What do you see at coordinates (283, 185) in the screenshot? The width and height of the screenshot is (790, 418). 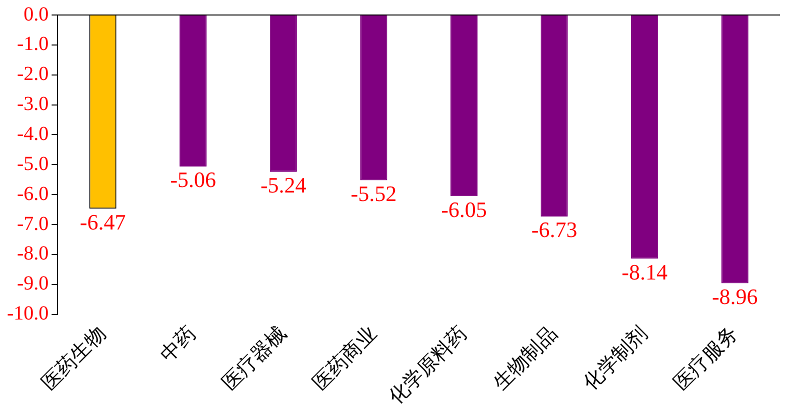 I see `data-label: -5.24` at bounding box center [283, 185].